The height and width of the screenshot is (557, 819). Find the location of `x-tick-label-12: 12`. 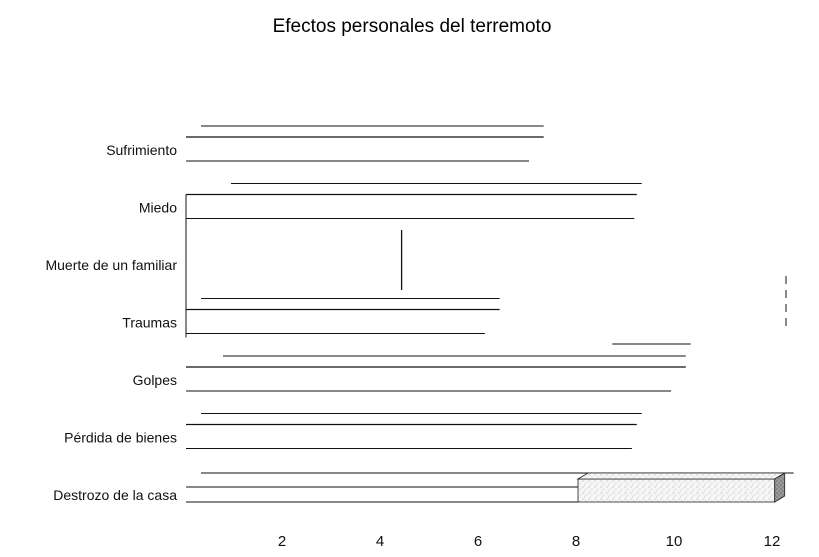

x-tick-label-12: 12 is located at coordinates (772, 541).